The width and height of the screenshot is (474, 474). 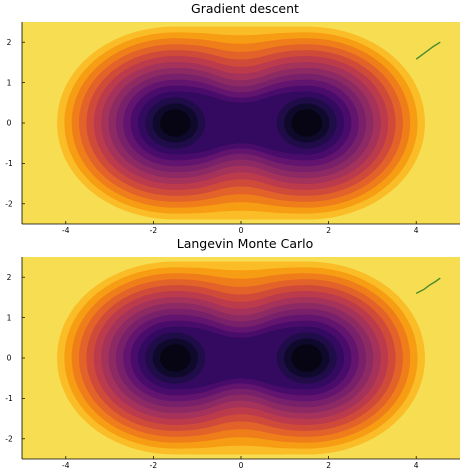 What do you see at coordinates (245, 243) in the screenshot?
I see `chart-title: Langevin Monte Carlo` at bounding box center [245, 243].